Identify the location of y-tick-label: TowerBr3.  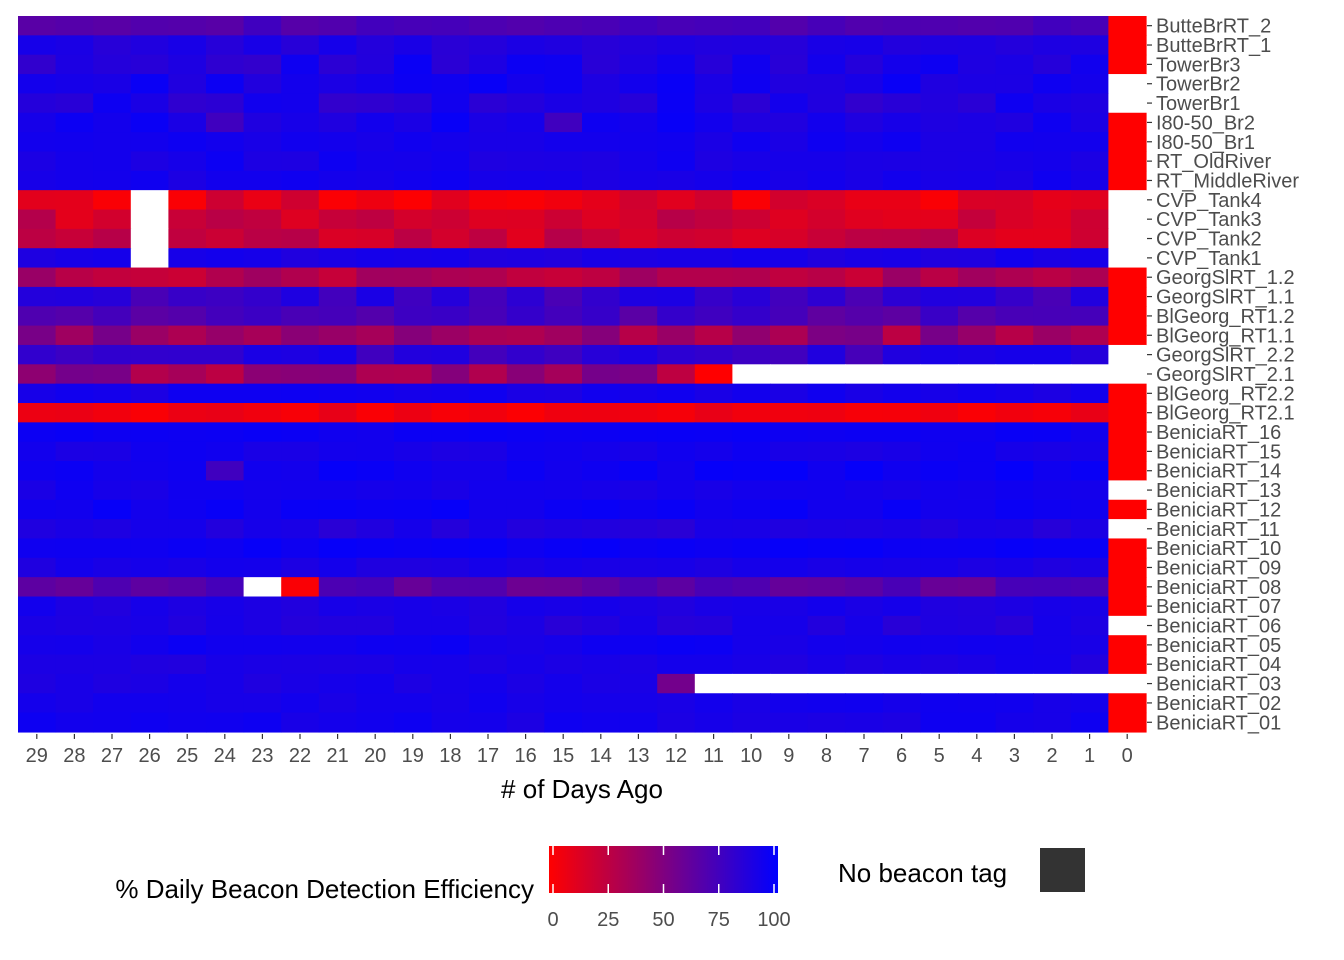
(1198, 65).